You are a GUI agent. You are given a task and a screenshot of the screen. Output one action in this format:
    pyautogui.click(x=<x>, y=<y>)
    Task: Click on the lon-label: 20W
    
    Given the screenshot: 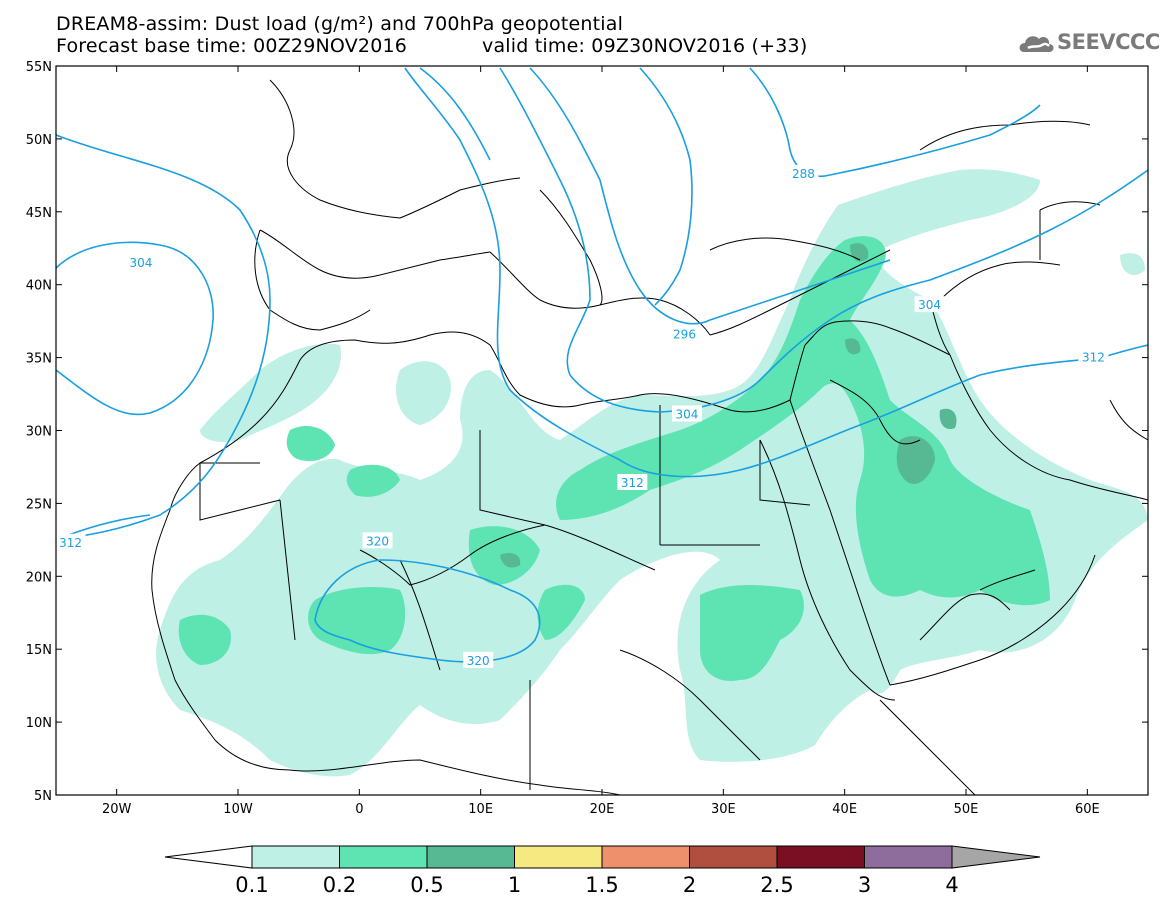 What is the action you would take?
    pyautogui.click(x=117, y=809)
    